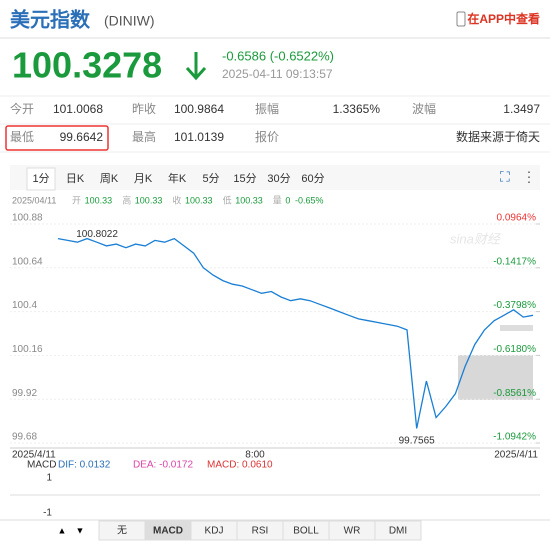 This screenshot has height=546, width=550. Describe the element at coordinates (312, 178) in the screenshot. I see `tab: 60分` at that location.